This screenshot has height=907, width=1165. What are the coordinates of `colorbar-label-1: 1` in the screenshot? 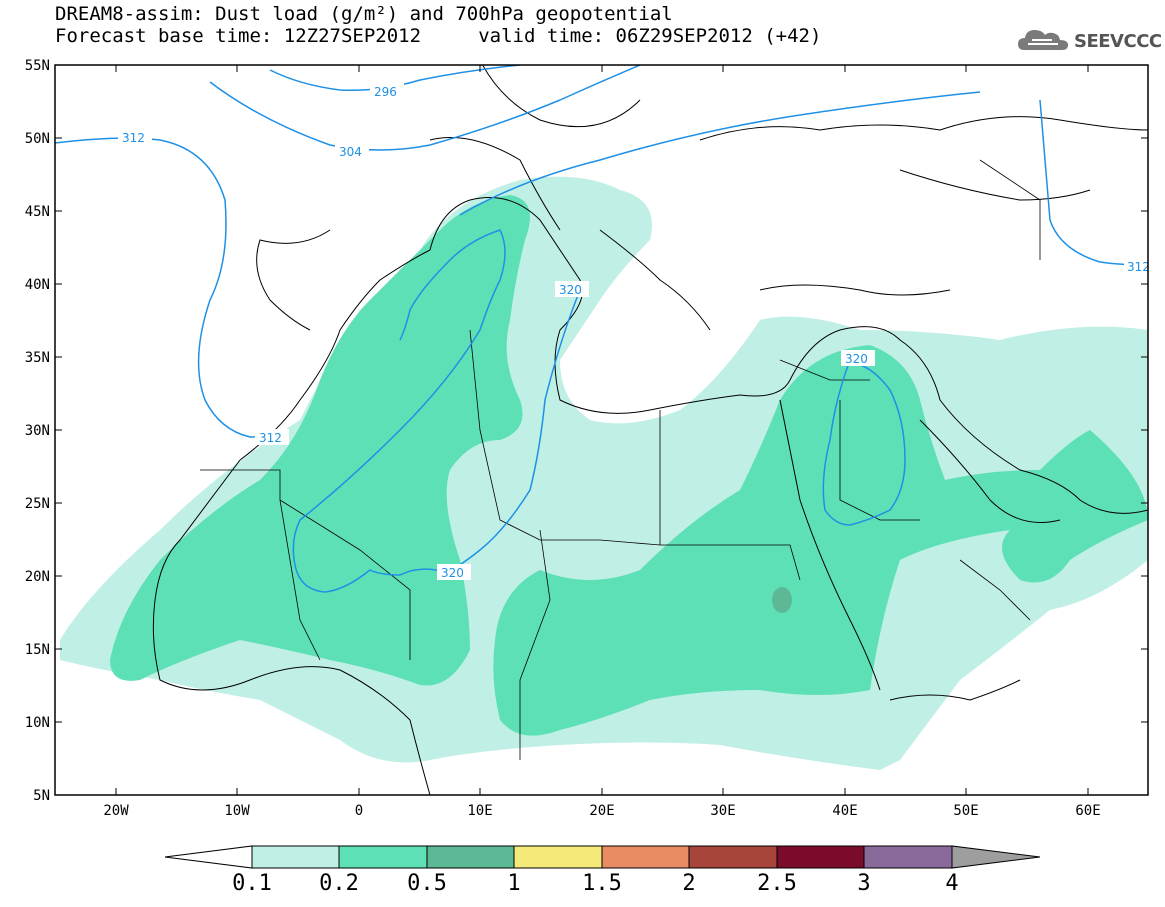 It's located at (514, 883).